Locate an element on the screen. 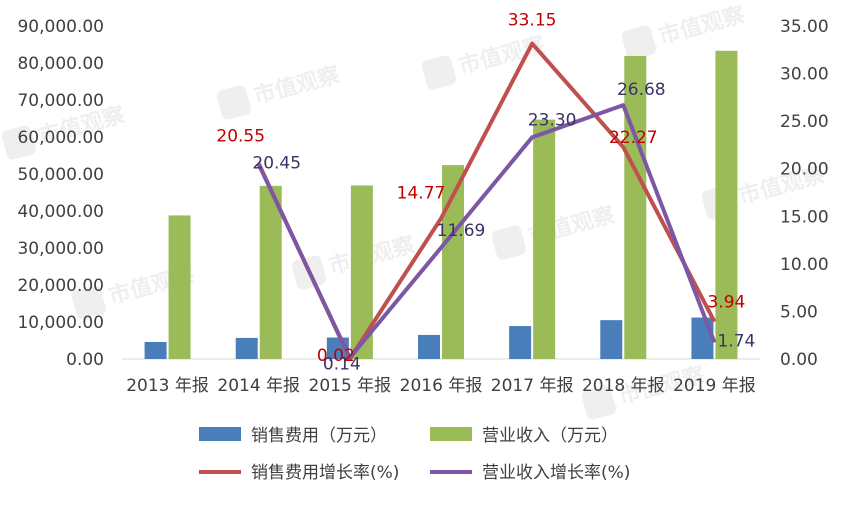  y-left-tick-label: 40,000.00 is located at coordinates (60, 212).